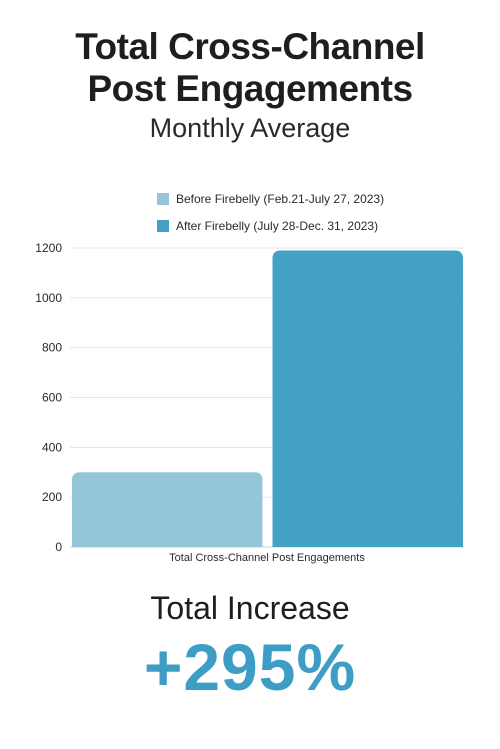 The height and width of the screenshot is (749, 500). I want to click on legend-swatch-after, so click(163, 226).